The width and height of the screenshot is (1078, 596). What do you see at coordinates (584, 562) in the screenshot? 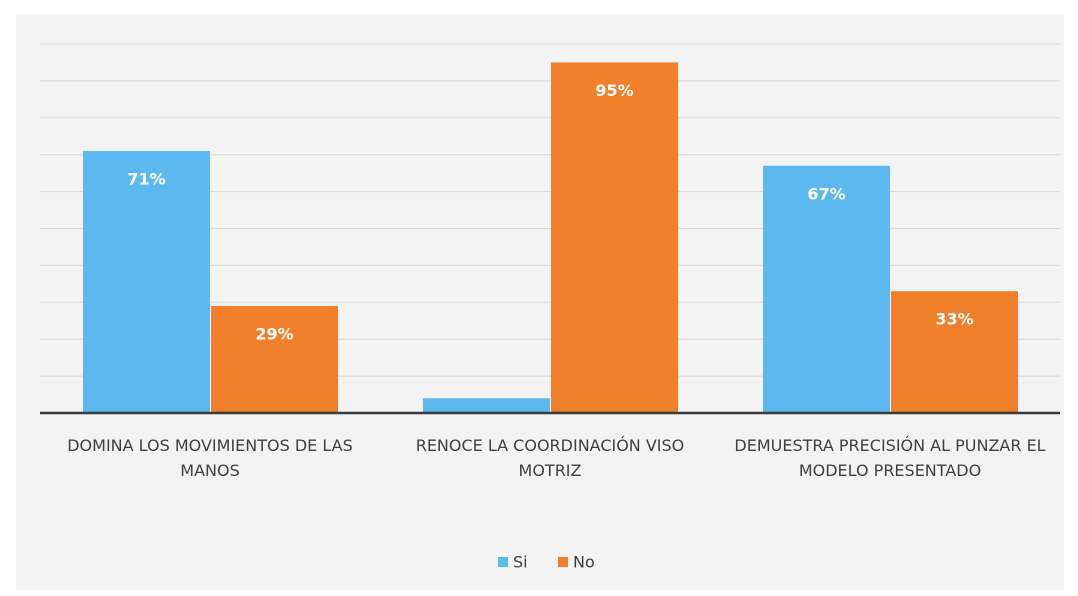
I see `legend-label: No` at bounding box center [584, 562].